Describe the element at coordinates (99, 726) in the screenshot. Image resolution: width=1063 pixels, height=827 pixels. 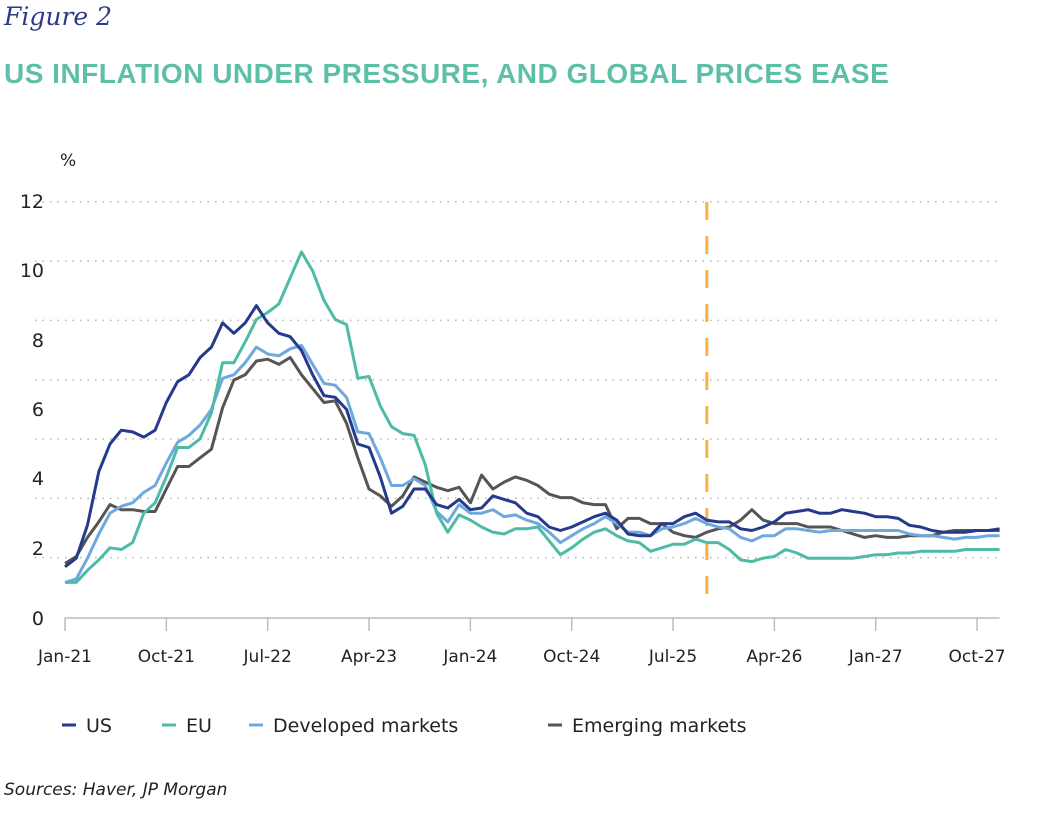
I see `legend-label: US` at that location.